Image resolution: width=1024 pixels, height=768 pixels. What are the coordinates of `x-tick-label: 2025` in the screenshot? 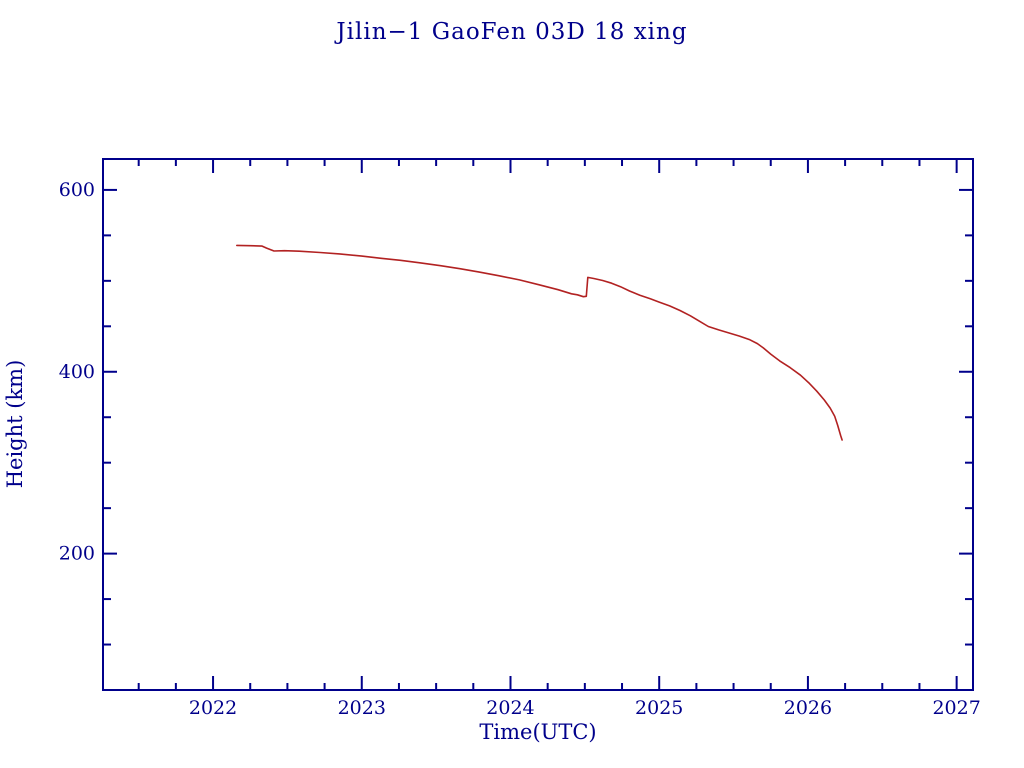 It's located at (659, 708).